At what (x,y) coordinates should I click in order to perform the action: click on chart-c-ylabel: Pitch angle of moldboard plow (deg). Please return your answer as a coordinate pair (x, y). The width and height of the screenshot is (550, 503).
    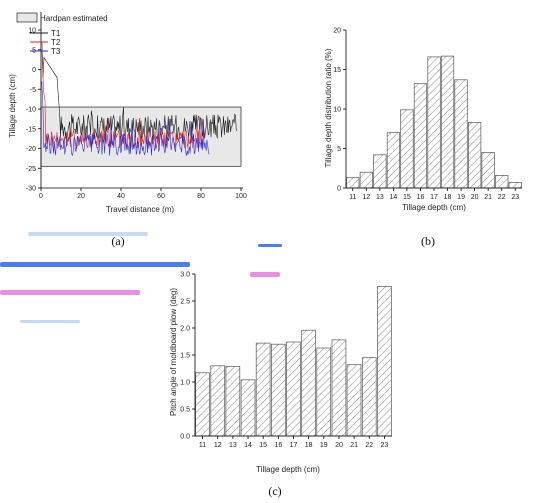
    Looking at the image, I should click on (173, 352).